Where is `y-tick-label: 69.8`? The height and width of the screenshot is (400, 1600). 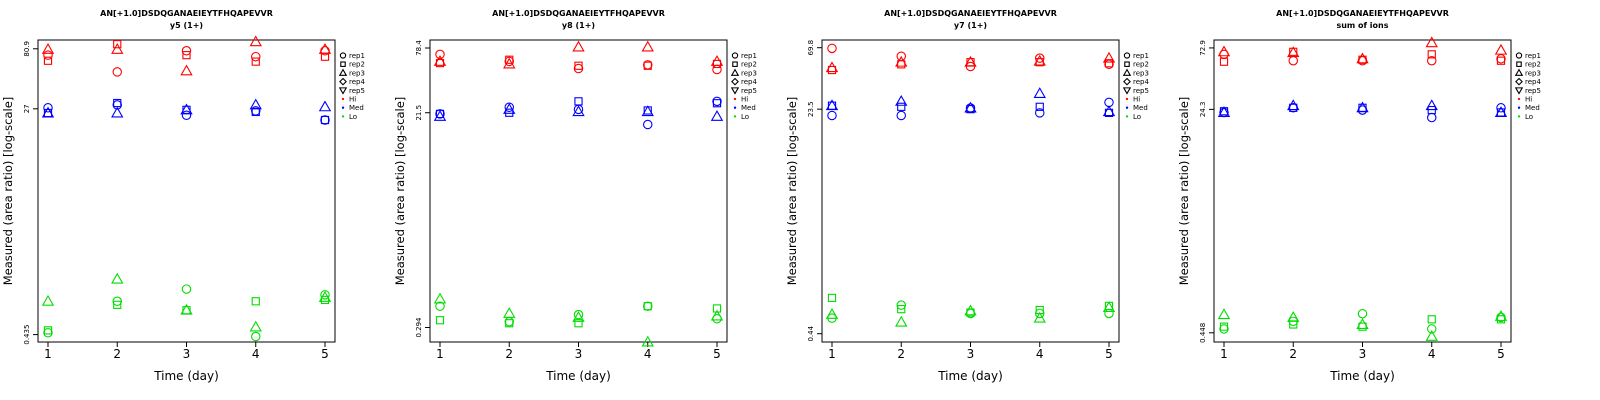
y-tick-label: 69.8 is located at coordinates (811, 48).